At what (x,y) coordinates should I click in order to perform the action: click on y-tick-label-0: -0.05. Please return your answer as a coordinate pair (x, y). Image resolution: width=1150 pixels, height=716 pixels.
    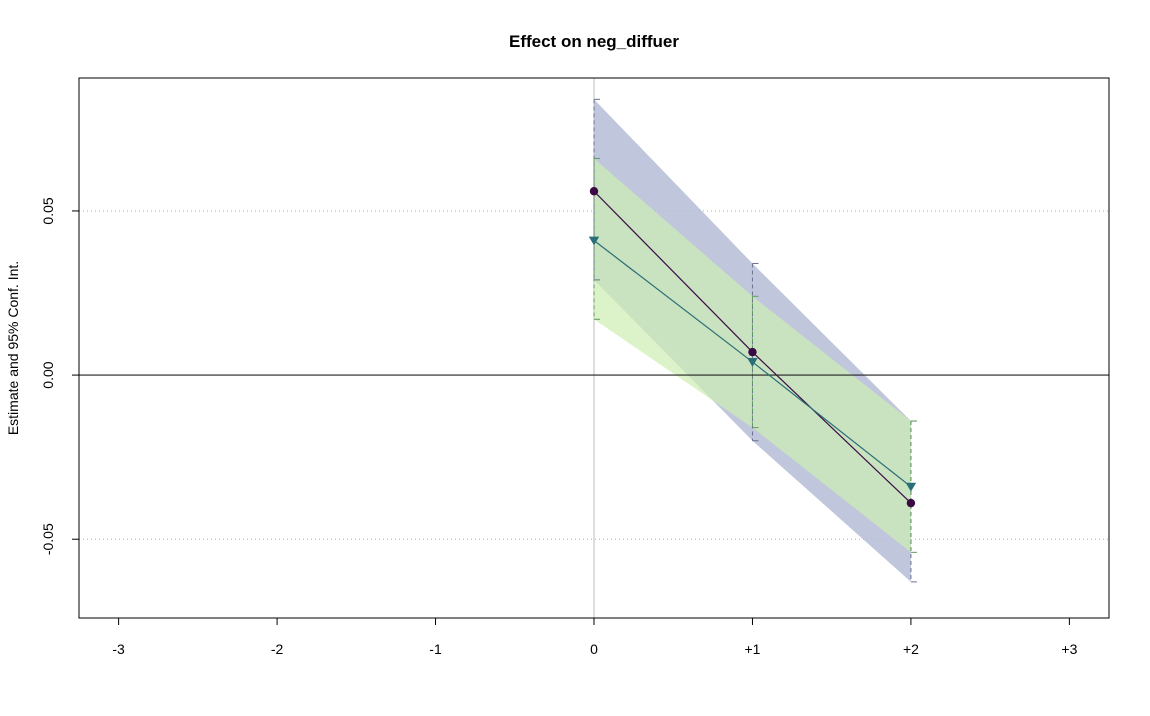
    Looking at the image, I should click on (48, 539).